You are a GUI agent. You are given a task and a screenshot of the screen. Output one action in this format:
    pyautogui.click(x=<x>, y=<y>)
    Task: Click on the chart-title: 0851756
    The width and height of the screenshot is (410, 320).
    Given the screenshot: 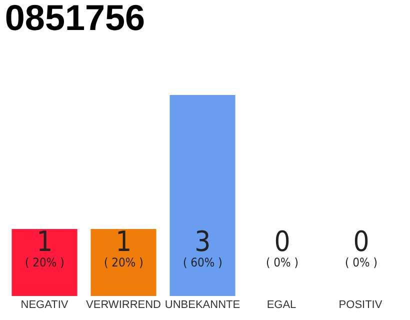 What is the action you would take?
    pyautogui.click(x=75, y=19)
    